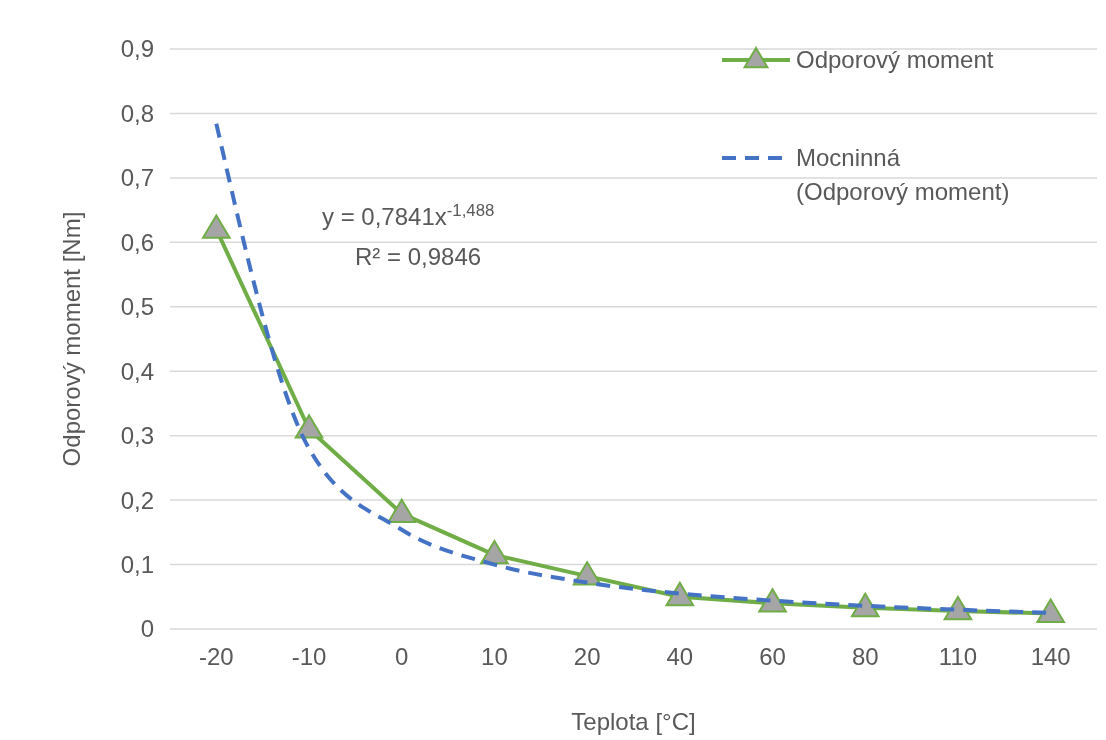 This screenshot has width=1106, height=740. Describe the element at coordinates (137, 564) in the screenshot. I see `y-tick-label: 0,1` at that location.